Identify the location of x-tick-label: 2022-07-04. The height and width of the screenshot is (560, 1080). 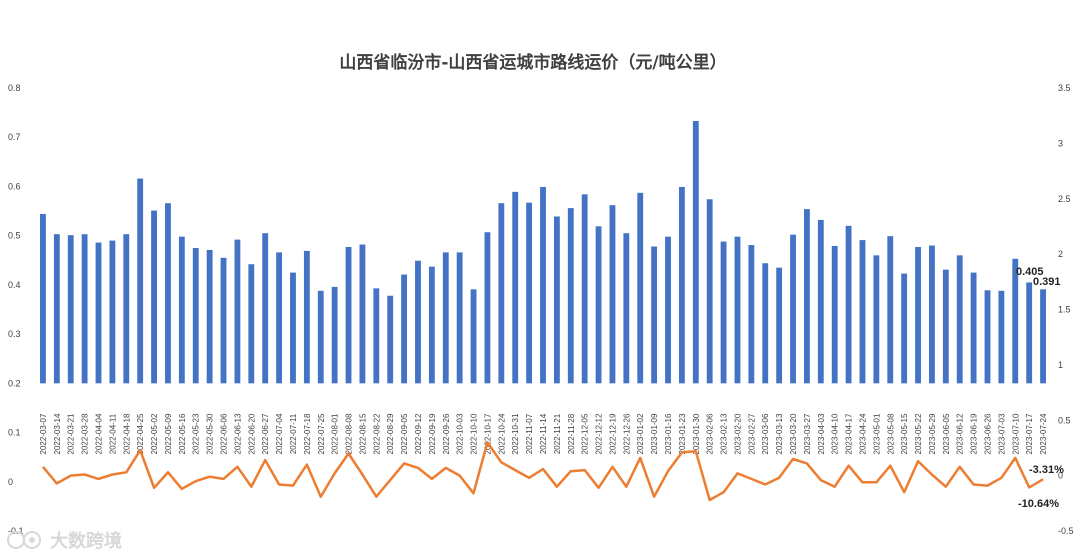
(279, 433).